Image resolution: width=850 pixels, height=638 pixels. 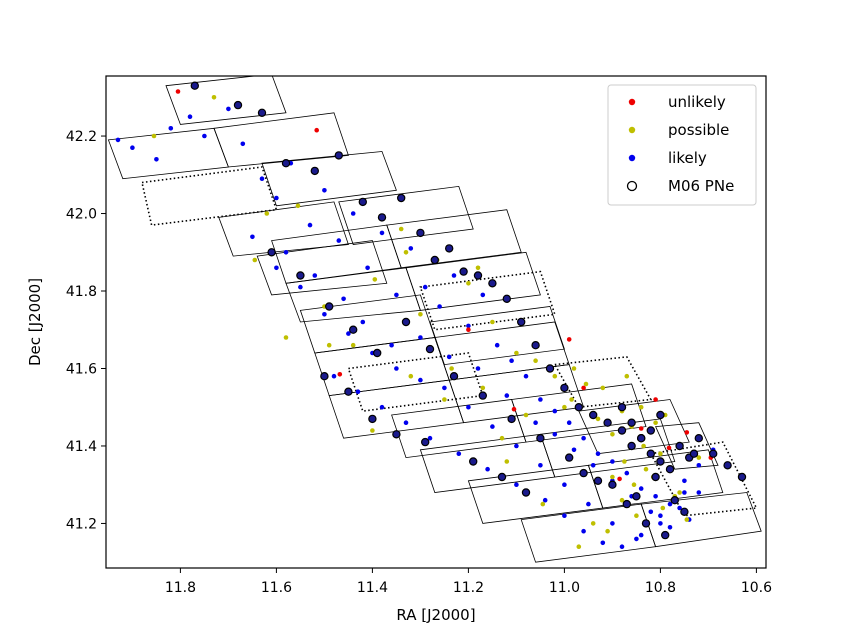 I want to click on x-tick-label: 10.6, so click(x=756, y=588).